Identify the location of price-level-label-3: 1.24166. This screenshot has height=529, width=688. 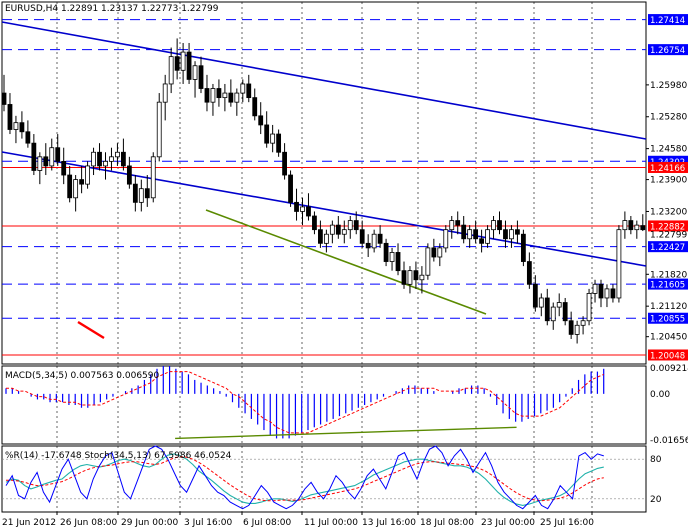
(667, 169).